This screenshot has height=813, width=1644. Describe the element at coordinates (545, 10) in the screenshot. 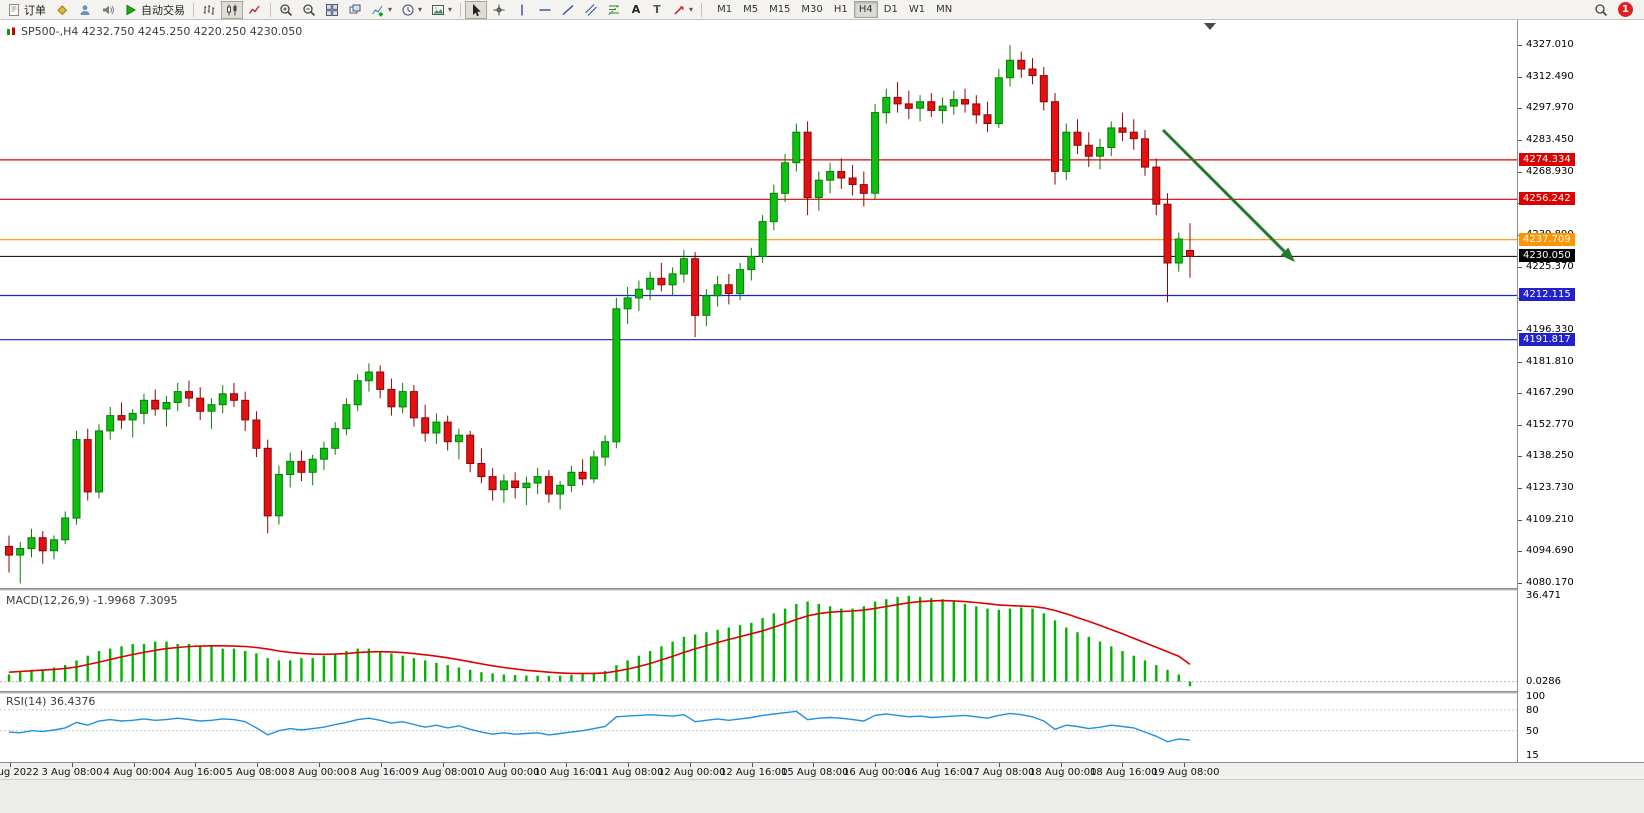

I see `horizontal-line-tool-button` at that location.